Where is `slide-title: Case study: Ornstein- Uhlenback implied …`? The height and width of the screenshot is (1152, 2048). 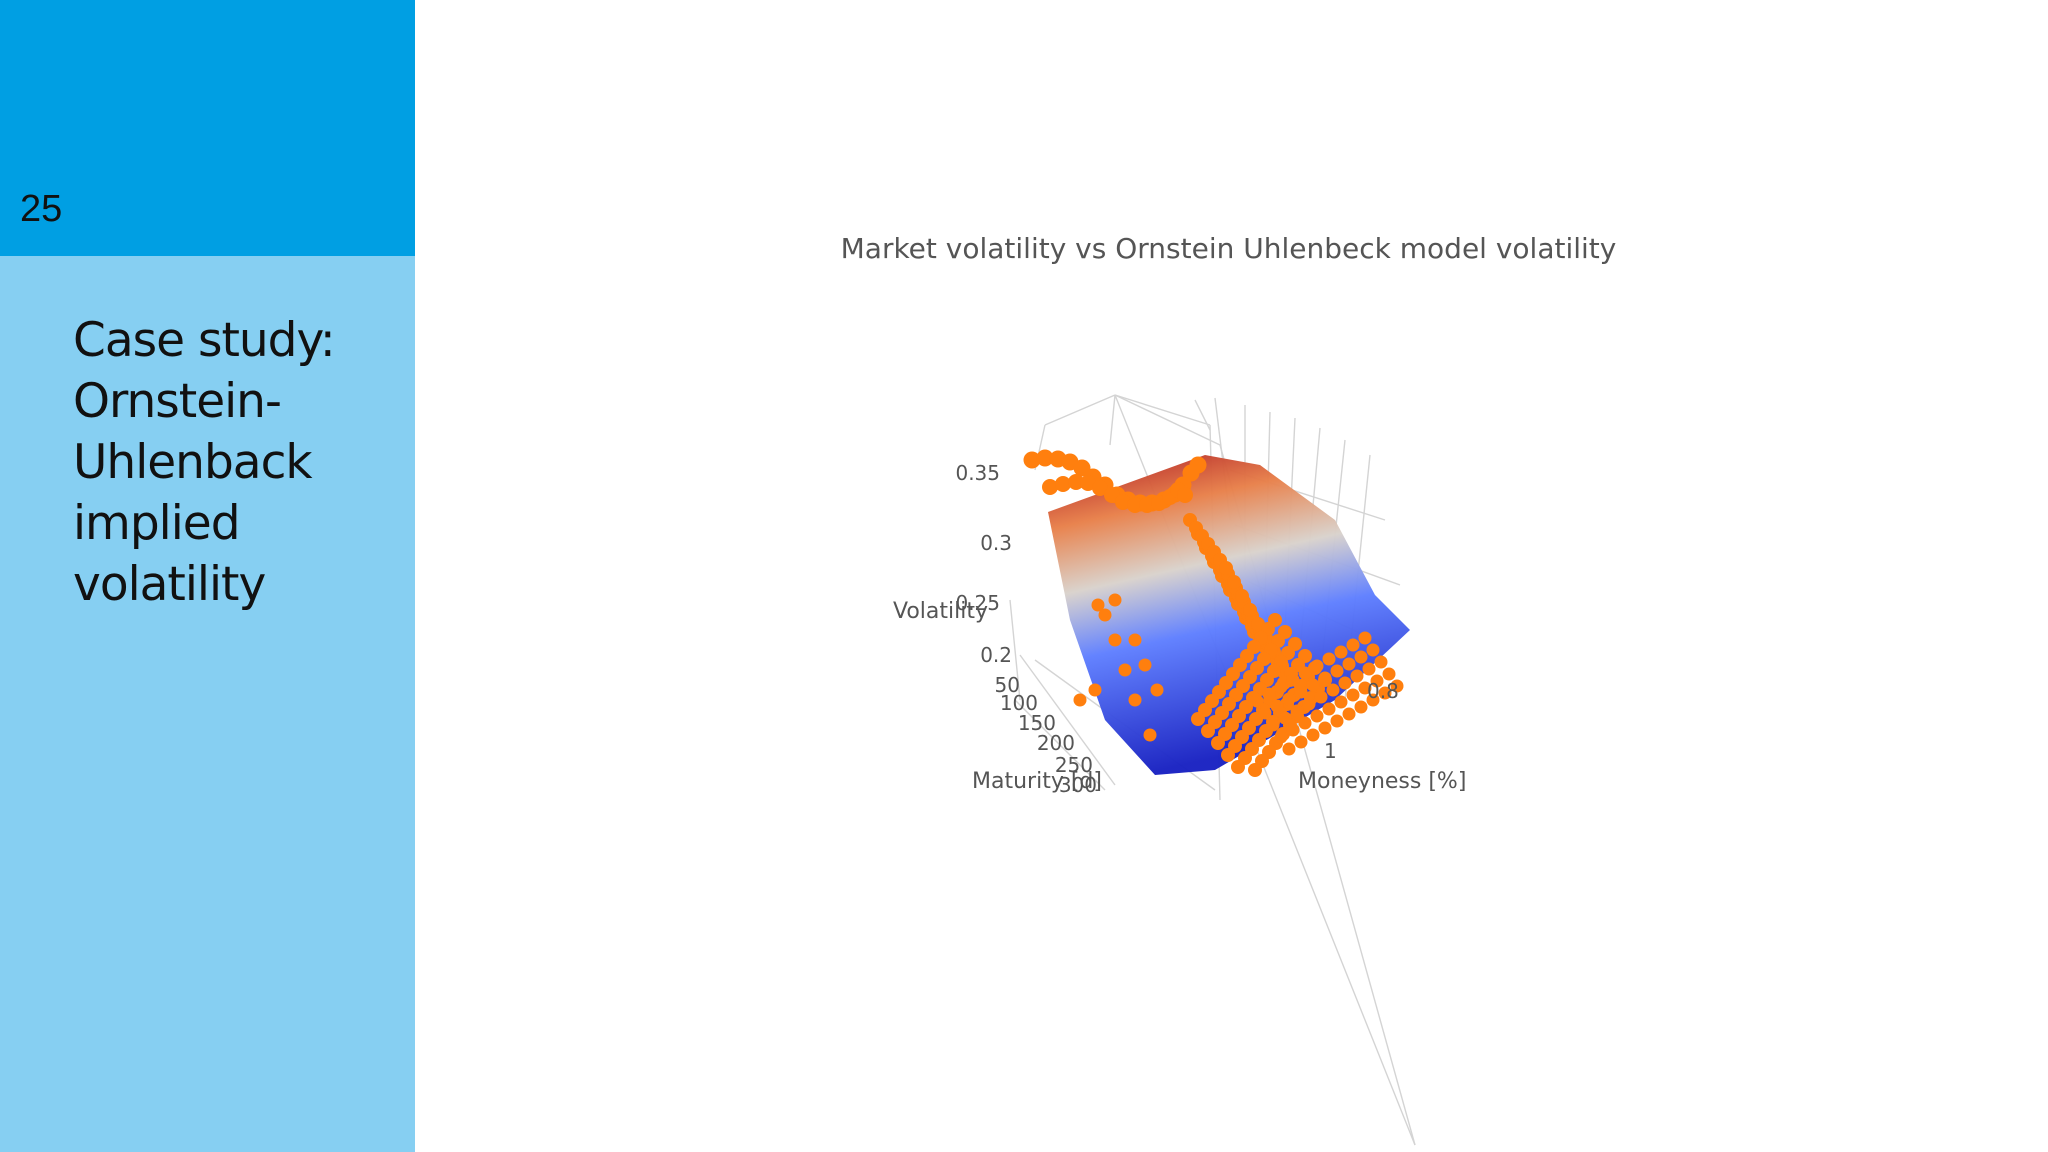 slide-title: Case study: Ornstein- Uhlenback implied … is located at coordinates (233, 462).